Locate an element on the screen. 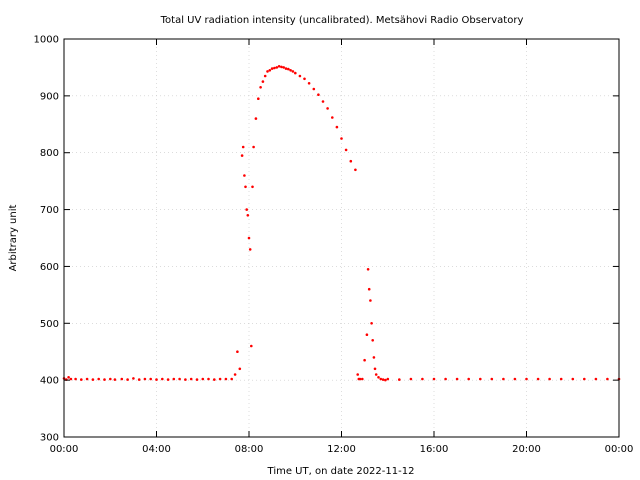  x-tick-label: 12:00 is located at coordinates (341, 449).